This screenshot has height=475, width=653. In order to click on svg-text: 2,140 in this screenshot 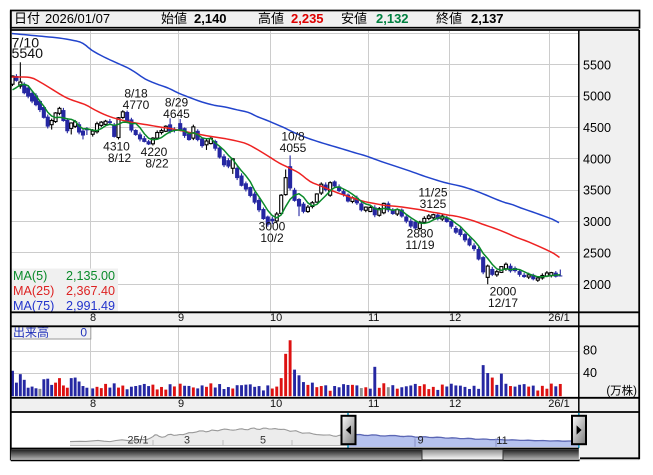, I will do `click(210, 18)`.